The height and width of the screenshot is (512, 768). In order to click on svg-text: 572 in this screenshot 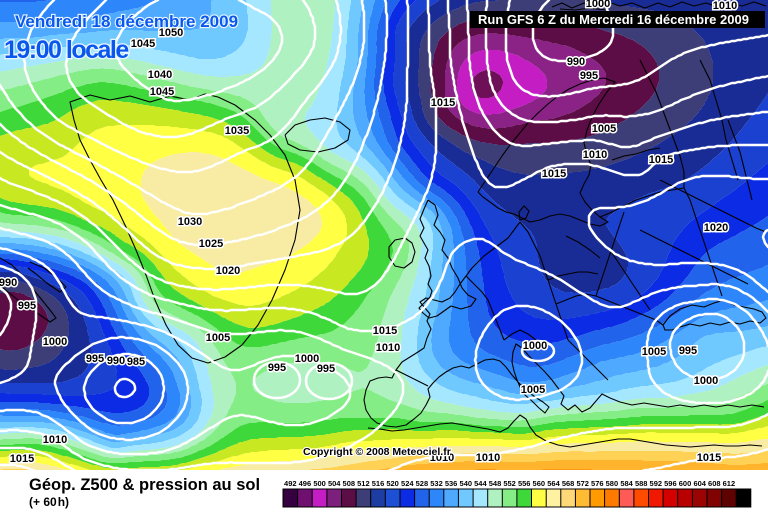, I will do `click(582, 483)`.